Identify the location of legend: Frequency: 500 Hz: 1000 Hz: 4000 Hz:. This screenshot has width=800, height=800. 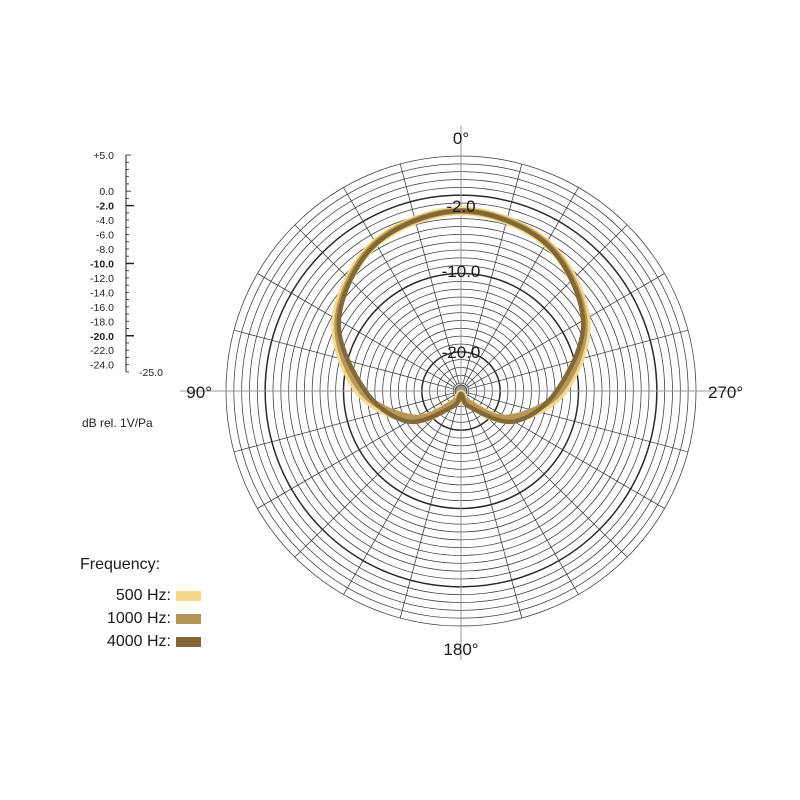
(140, 604).